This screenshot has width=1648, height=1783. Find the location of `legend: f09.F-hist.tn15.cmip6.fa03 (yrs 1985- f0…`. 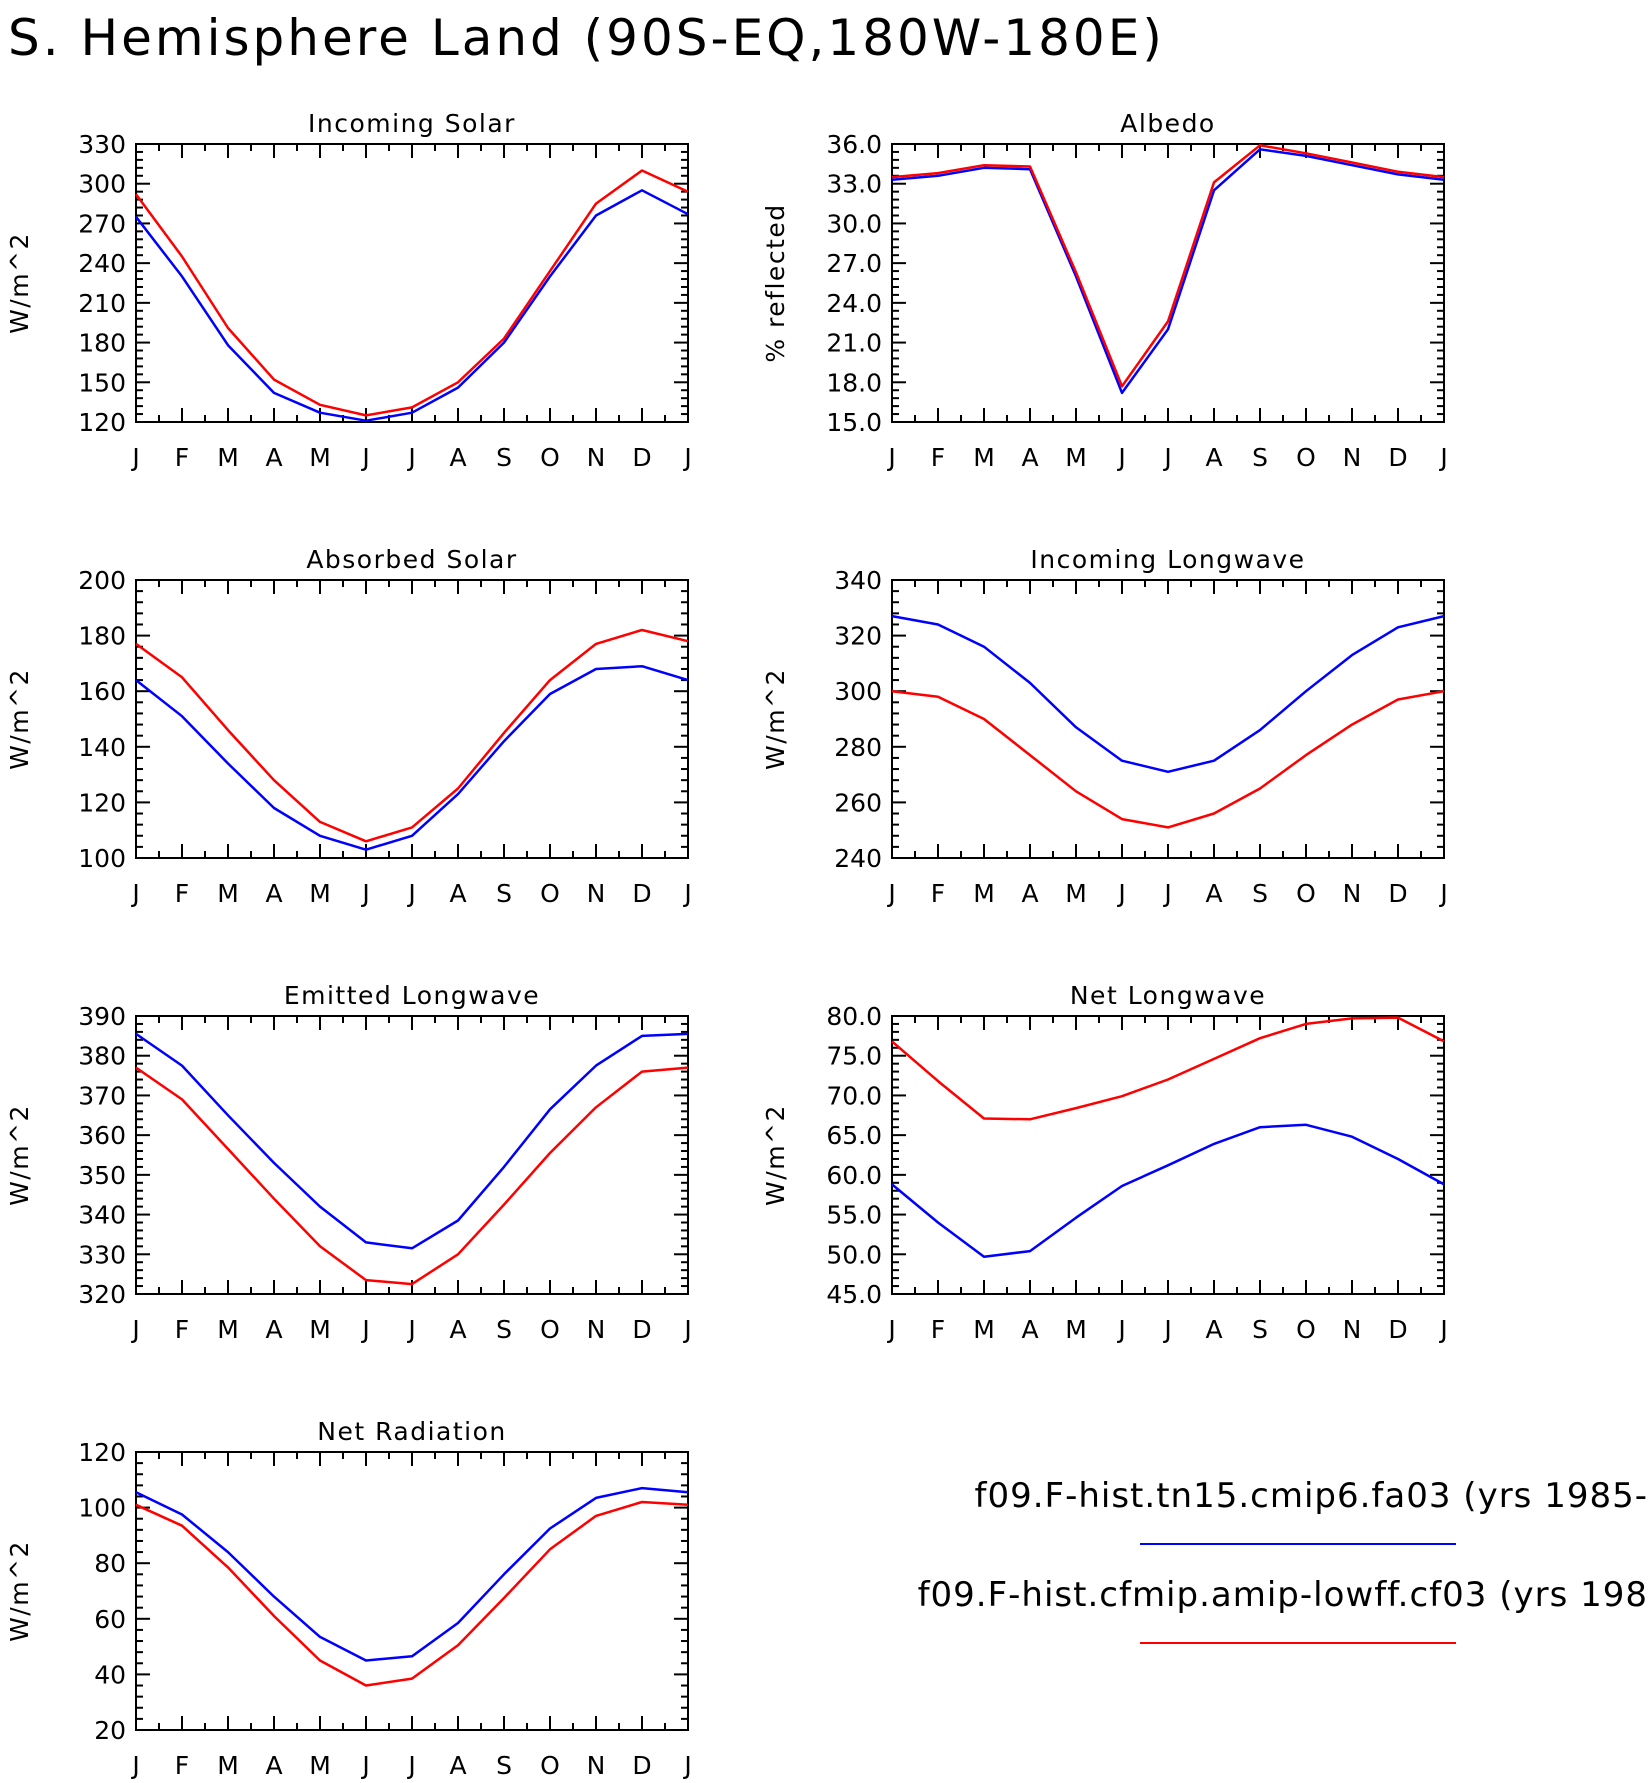

legend: f09.F-hist.tn15.cmip6.fa03 (yrs 1985- f0… is located at coordinates (1283, 1560).